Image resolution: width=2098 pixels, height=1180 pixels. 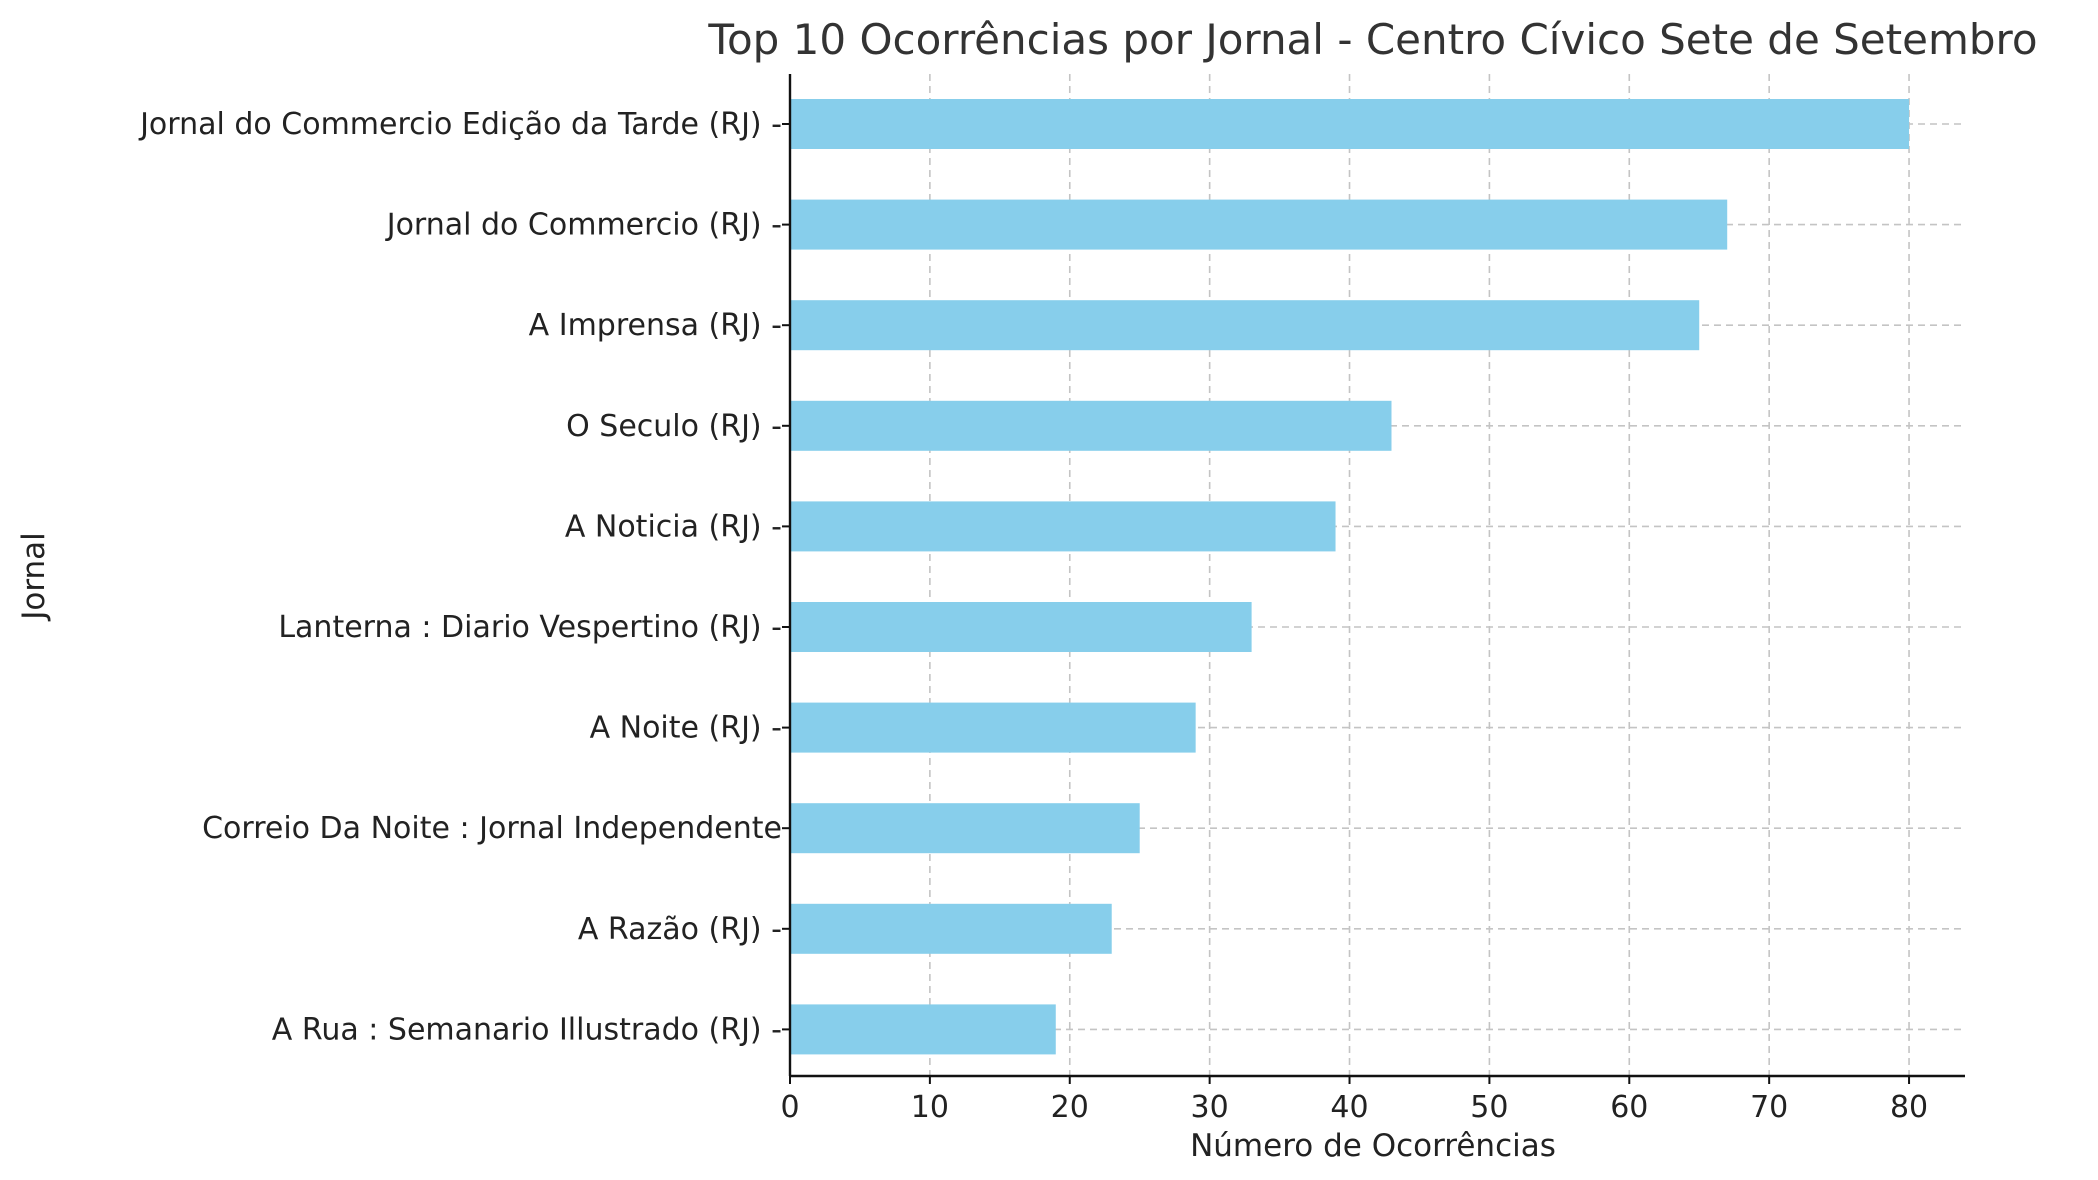 I want to click on x-tick-label: 10, so click(x=930, y=1107).